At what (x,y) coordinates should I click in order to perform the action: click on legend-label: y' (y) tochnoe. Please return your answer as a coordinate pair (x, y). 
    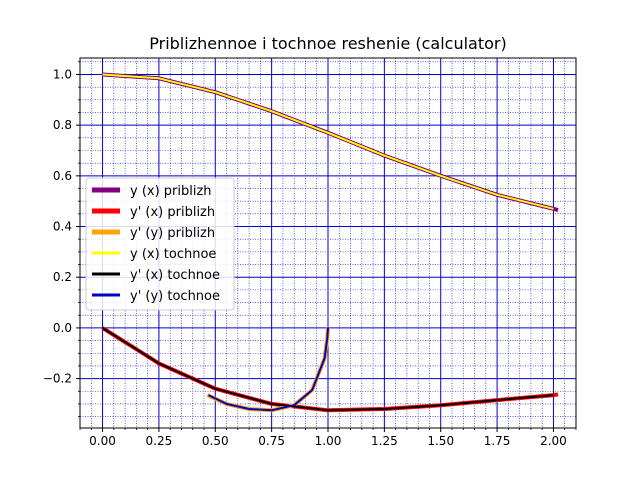
    Looking at the image, I should click on (175, 296).